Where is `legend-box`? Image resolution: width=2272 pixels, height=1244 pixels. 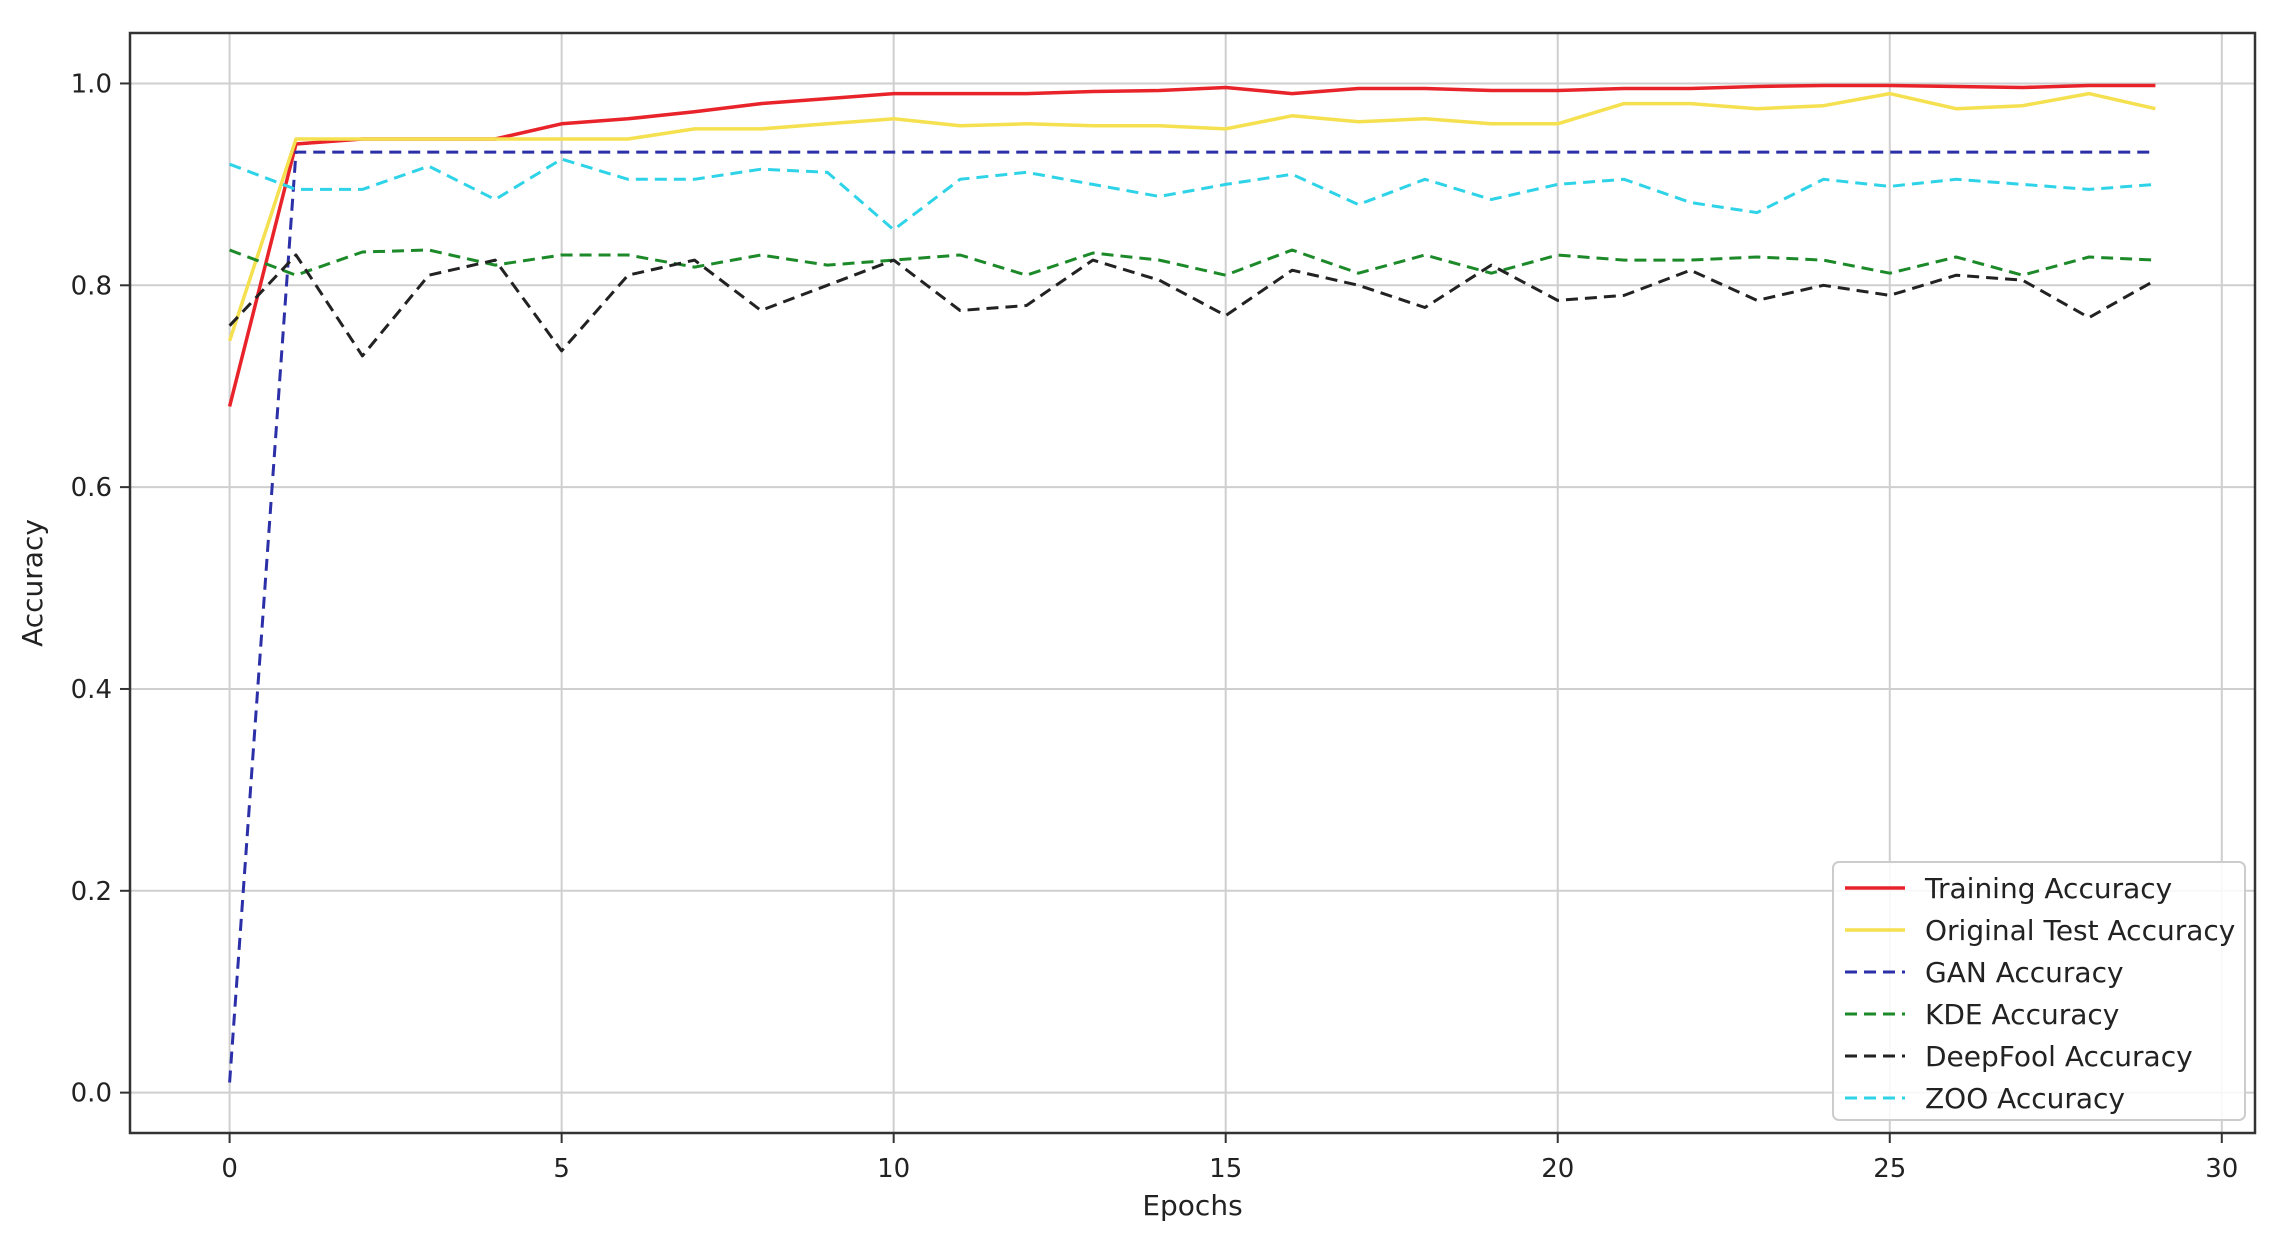 legend-box is located at coordinates (2039, 991).